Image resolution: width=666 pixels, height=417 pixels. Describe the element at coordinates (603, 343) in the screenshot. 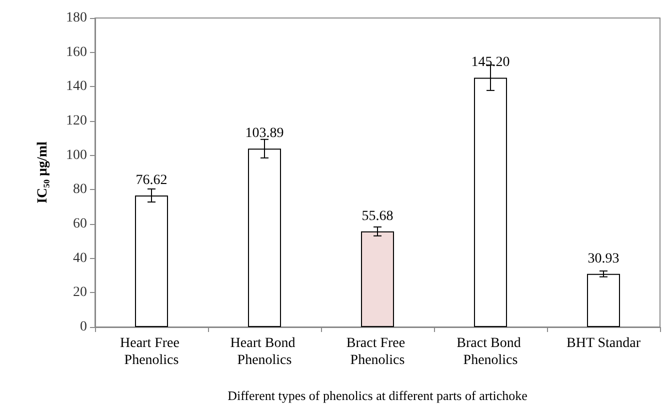

I see `x-tick-label: BHT Standar` at that location.